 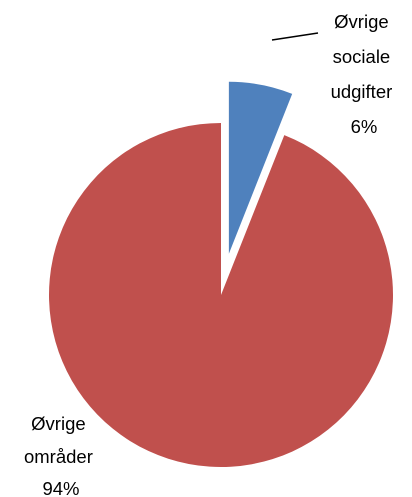 I want to click on slice-value-label: 94%, so click(x=60, y=487).